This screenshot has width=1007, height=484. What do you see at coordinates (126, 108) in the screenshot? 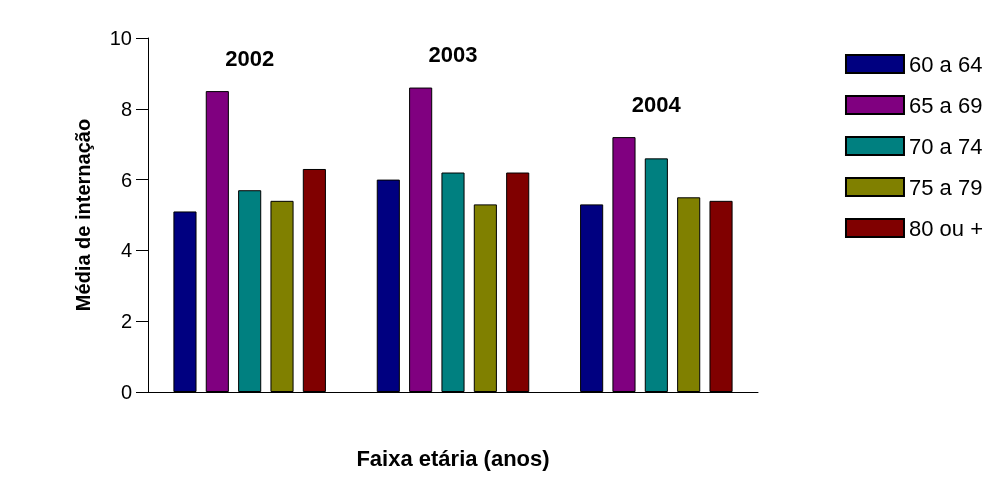
I see `y-tick-label: 8` at bounding box center [126, 108].